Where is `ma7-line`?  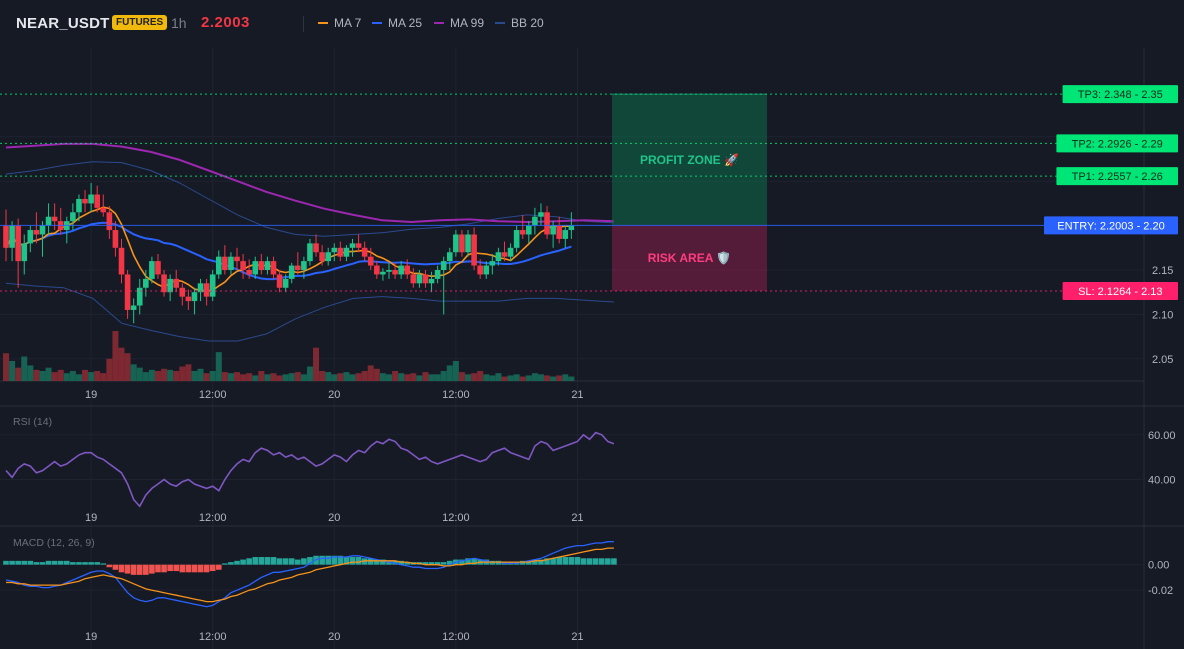
ma7-line is located at coordinates (288, 249).